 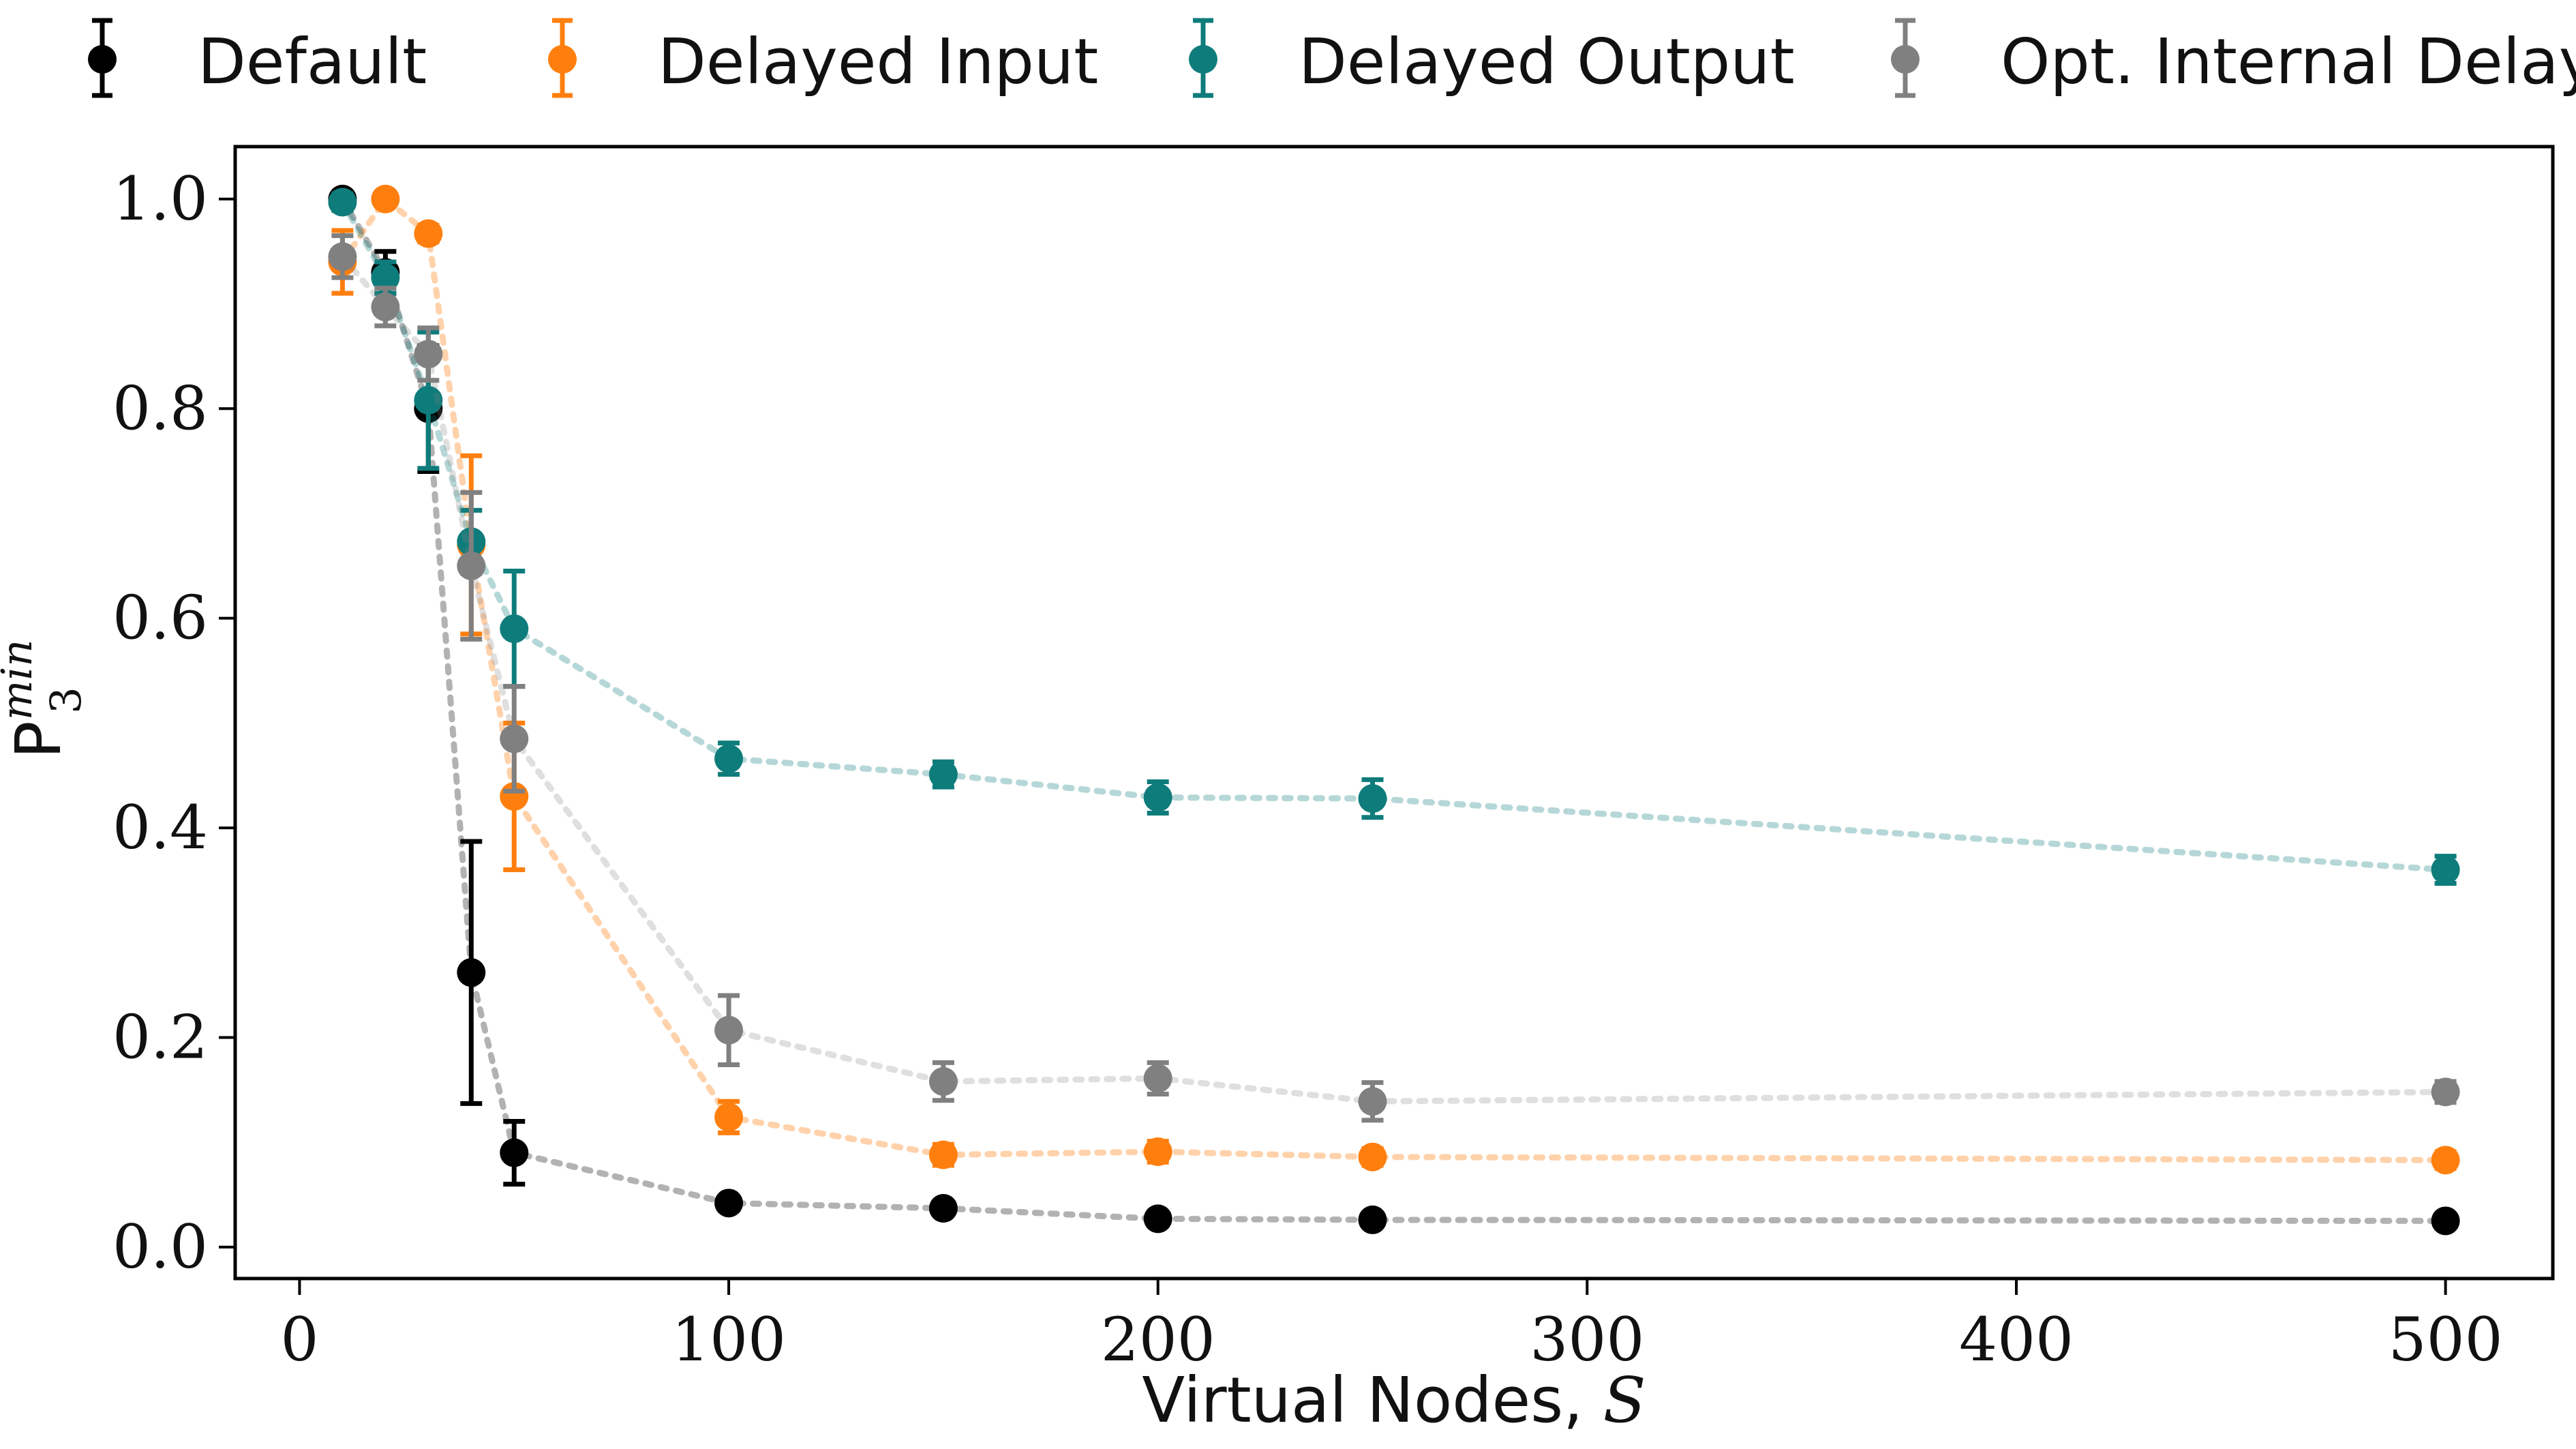 What do you see at coordinates (1547, 61) in the screenshot?
I see `legend-label: Delayed Output` at bounding box center [1547, 61].